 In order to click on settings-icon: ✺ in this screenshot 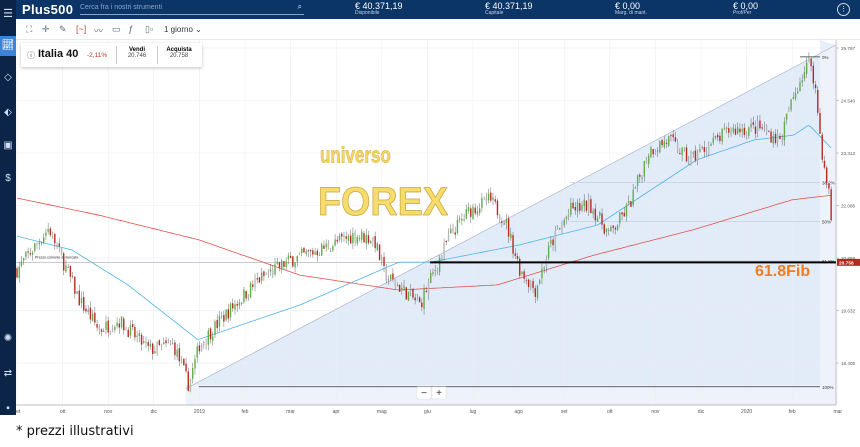, I will do `click(8, 338)`.